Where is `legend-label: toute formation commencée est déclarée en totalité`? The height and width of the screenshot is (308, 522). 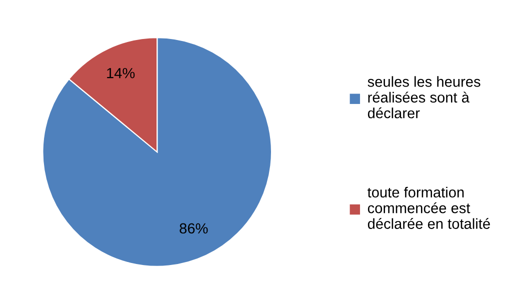
legend-label: toute formation commencée est déclarée en totalité is located at coordinates (429, 207).